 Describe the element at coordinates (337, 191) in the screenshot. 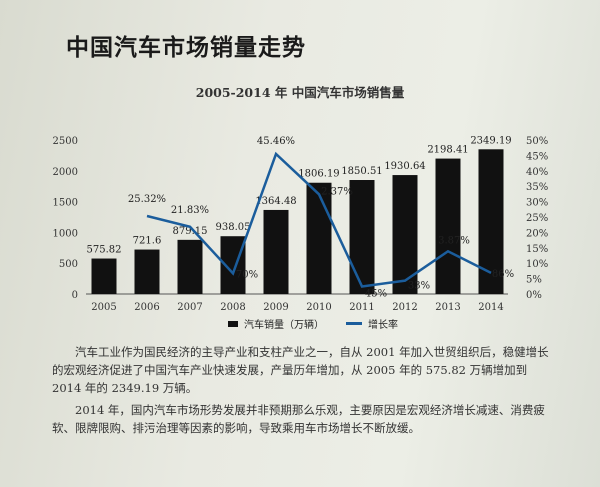

I see `growth-data-label: 2.37%` at that location.